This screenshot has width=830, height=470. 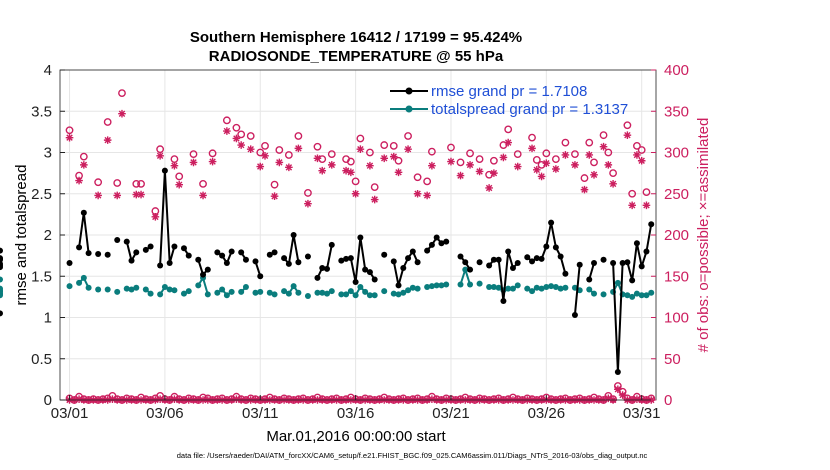 I want to click on y-tick-label: 1.5, so click(x=41, y=276).